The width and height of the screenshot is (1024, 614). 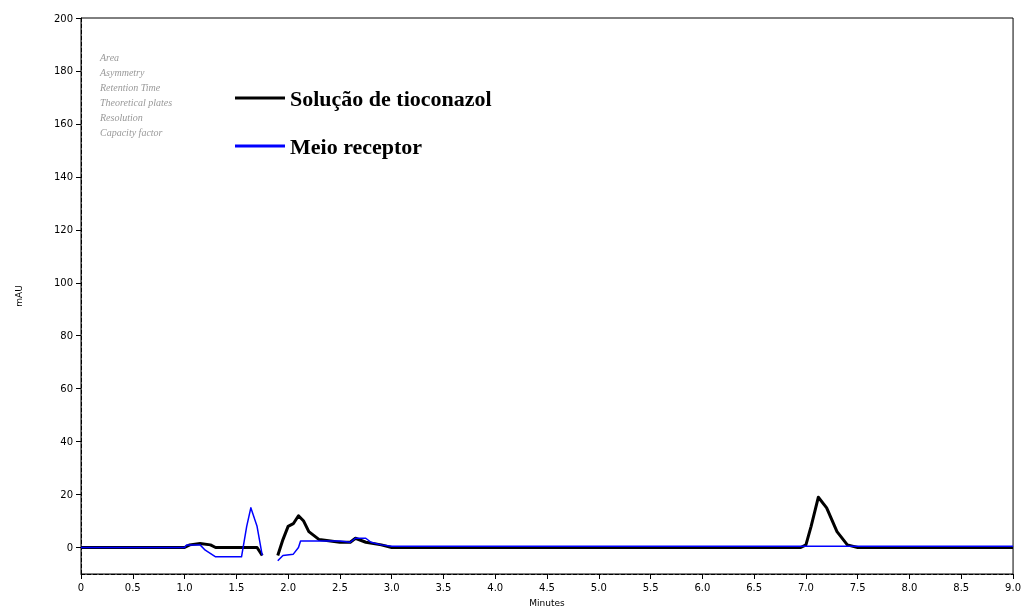 What do you see at coordinates (356, 146) in the screenshot?
I see `legend-label: Meio receptor` at bounding box center [356, 146].